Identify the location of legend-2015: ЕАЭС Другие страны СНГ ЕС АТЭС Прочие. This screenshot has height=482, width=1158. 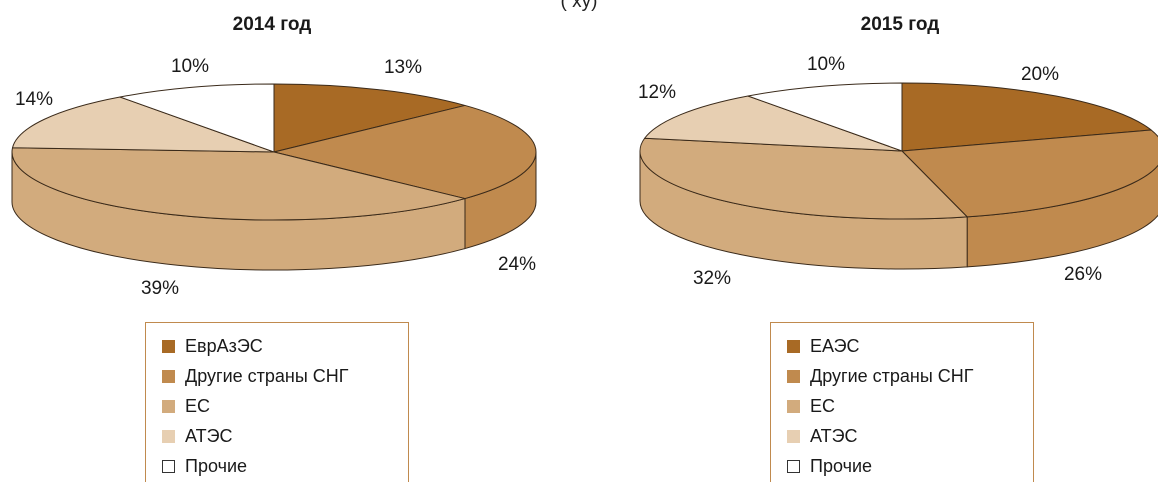
(902, 402).